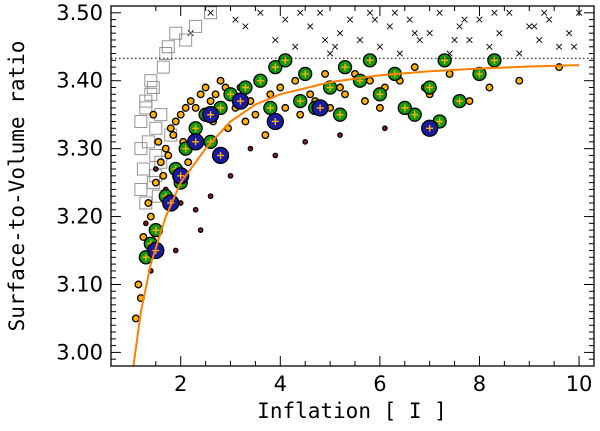 The width and height of the screenshot is (600, 431). I want to click on y-tick-label: 3.00, so click(79, 352).